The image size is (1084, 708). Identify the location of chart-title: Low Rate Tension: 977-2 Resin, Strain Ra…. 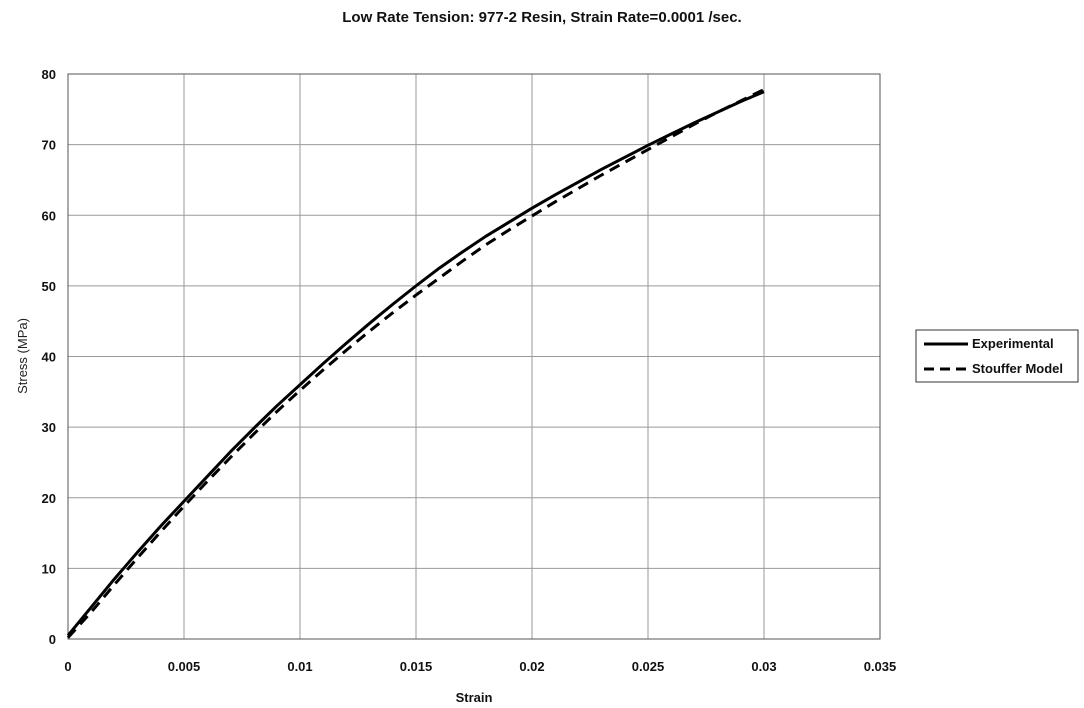
(541, 17).